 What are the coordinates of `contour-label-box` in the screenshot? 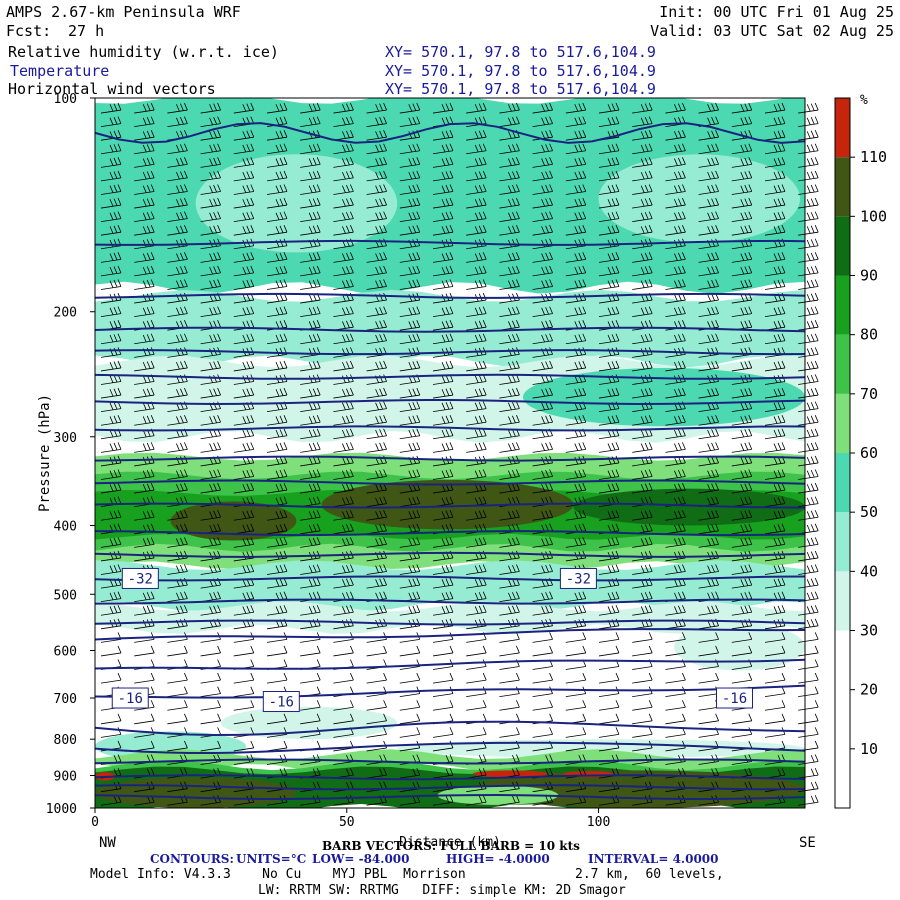 It's located at (578, 578).